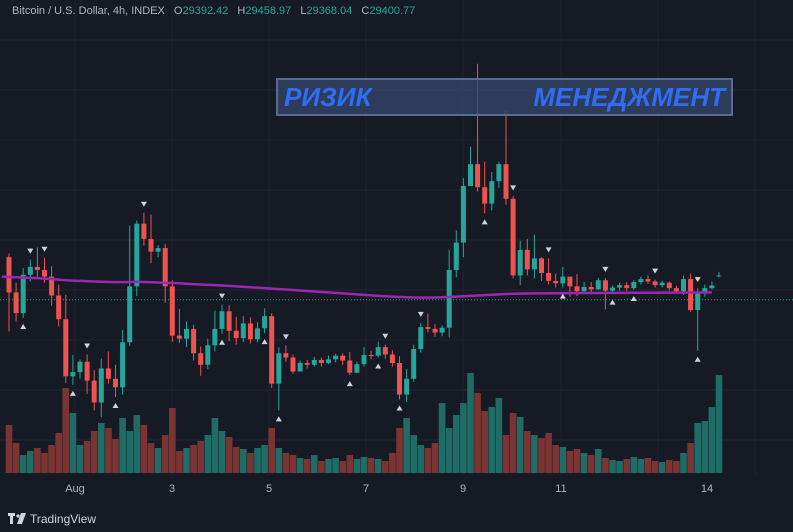 This screenshot has width=793, height=532. I want to click on tradingview-logo: TradingView, so click(52, 519).